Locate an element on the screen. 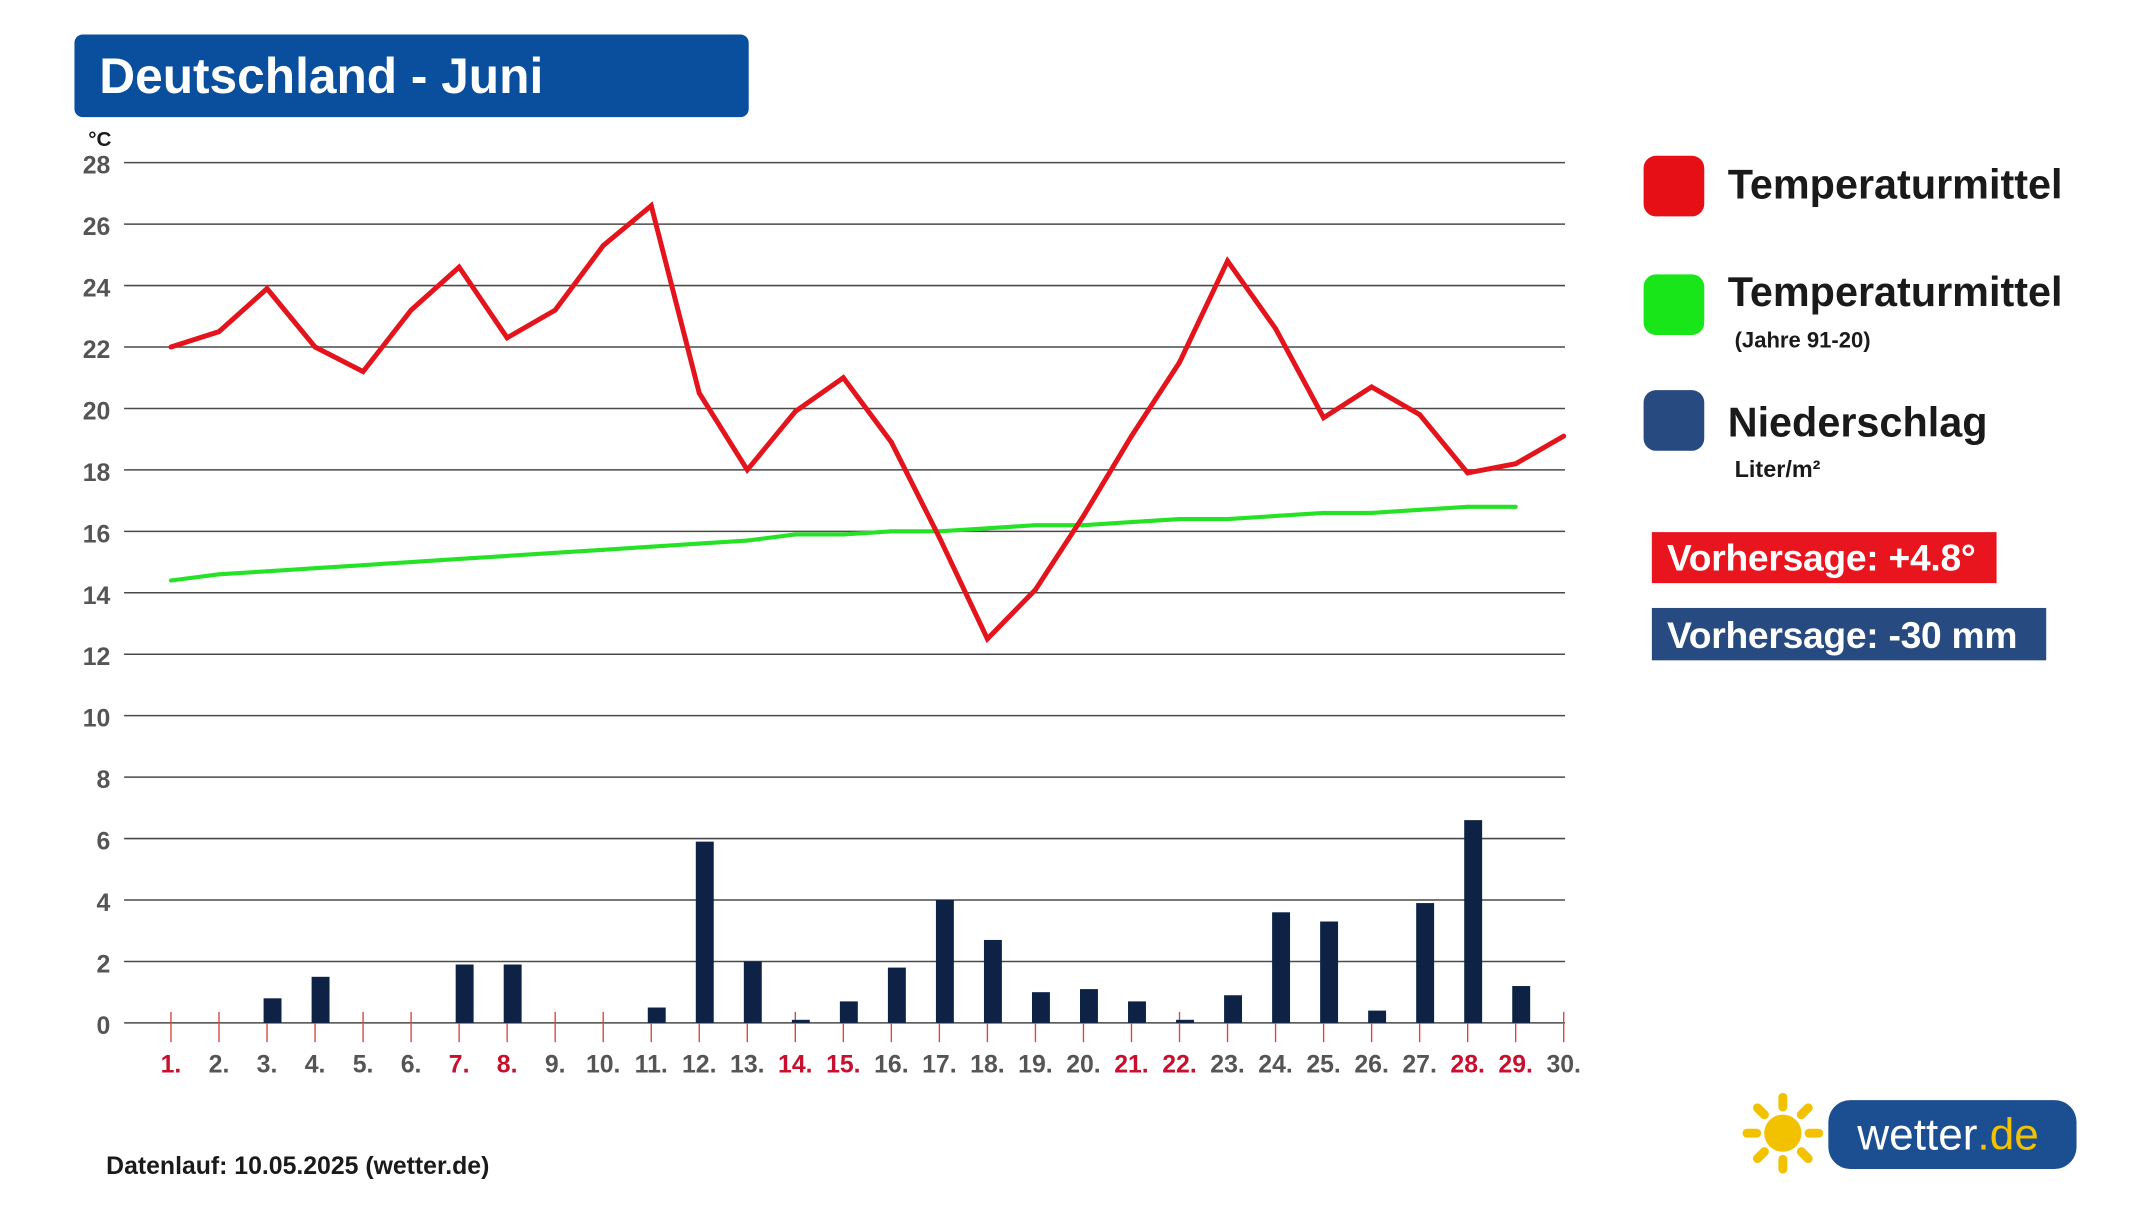 This screenshot has width=2151, height=1209. x-tick-label-14: 14. is located at coordinates (795, 1065).